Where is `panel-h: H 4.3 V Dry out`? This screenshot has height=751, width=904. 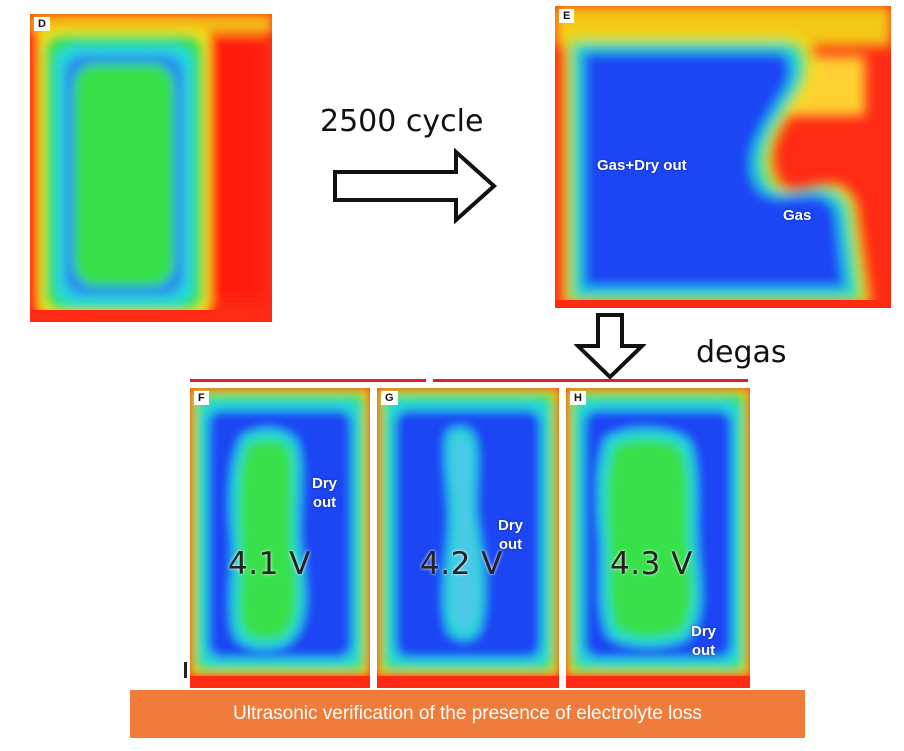
panel-h: H 4.3 V Dry out is located at coordinates (658, 538).